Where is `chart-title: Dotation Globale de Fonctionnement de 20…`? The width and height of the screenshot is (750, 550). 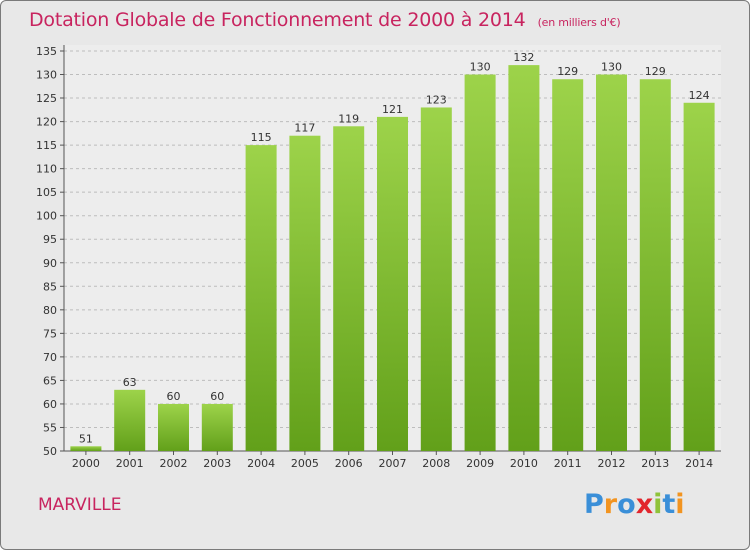 chart-title: Dotation Globale de Fonctionnement de 20… is located at coordinates (325, 20).